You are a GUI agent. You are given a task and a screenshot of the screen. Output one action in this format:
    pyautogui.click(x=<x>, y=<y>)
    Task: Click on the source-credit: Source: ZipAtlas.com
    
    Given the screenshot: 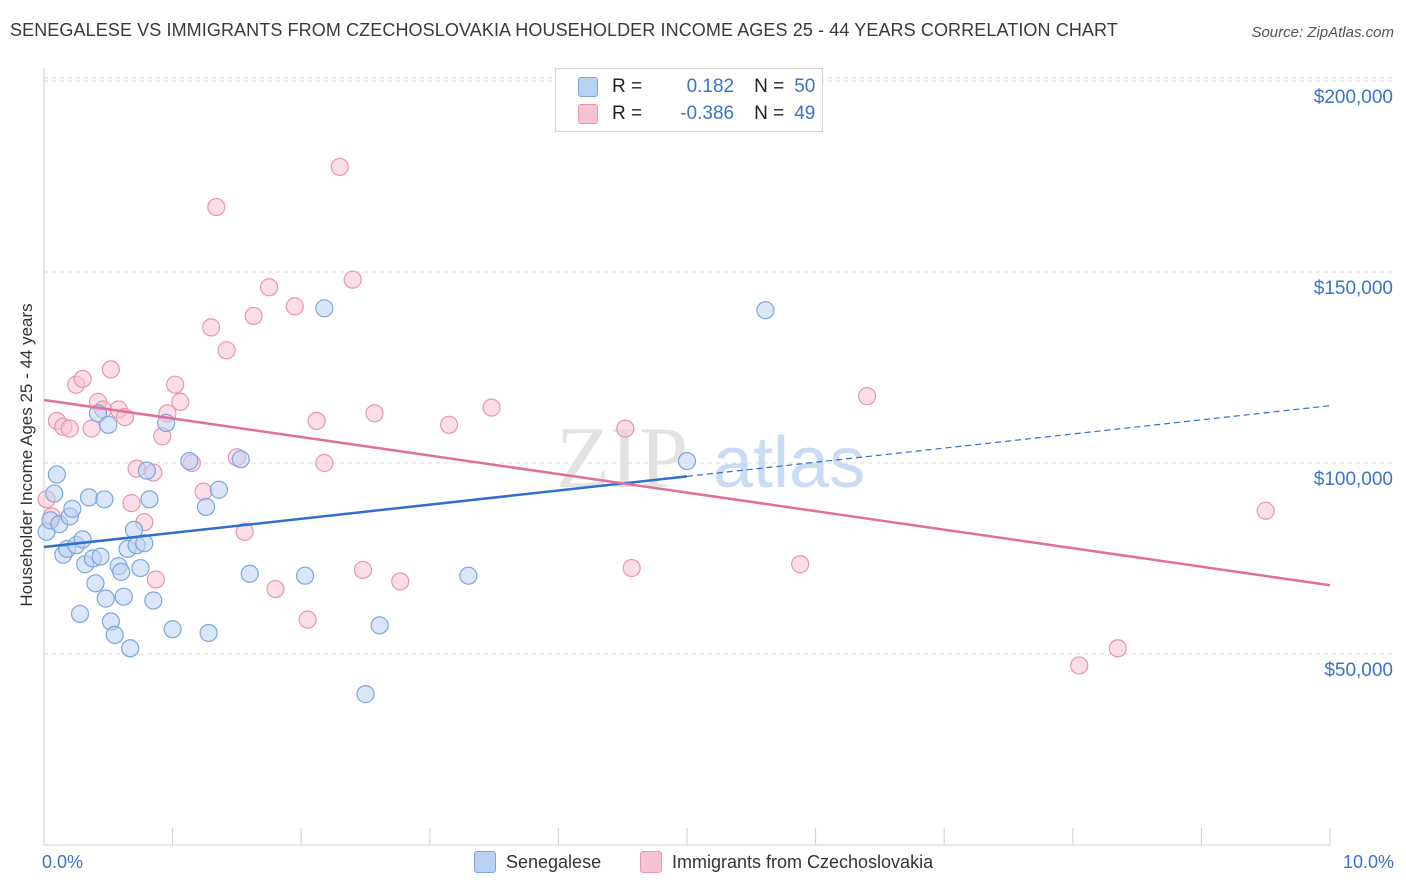 What is the action you would take?
    pyautogui.click(x=1322, y=32)
    